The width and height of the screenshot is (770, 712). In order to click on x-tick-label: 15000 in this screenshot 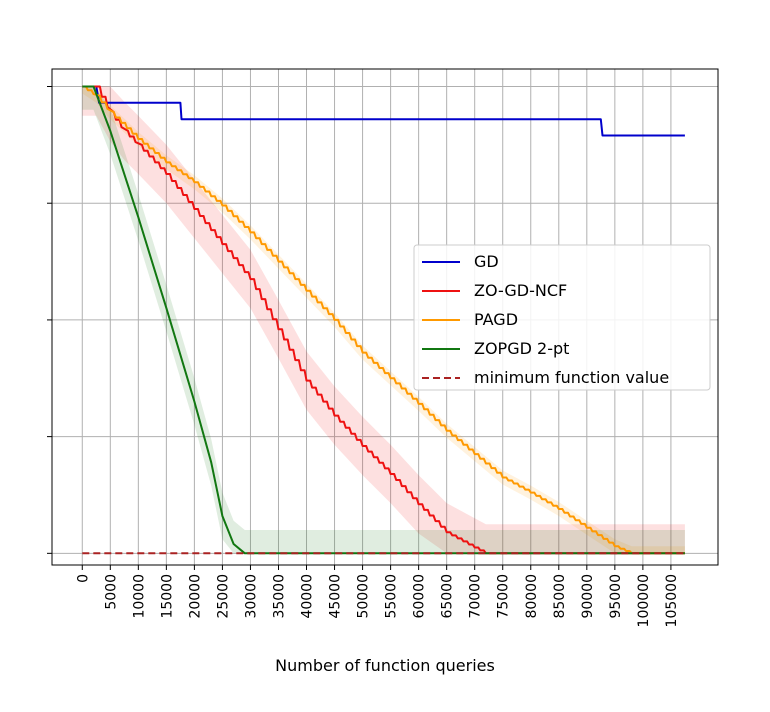, I will do `click(167, 596)`.